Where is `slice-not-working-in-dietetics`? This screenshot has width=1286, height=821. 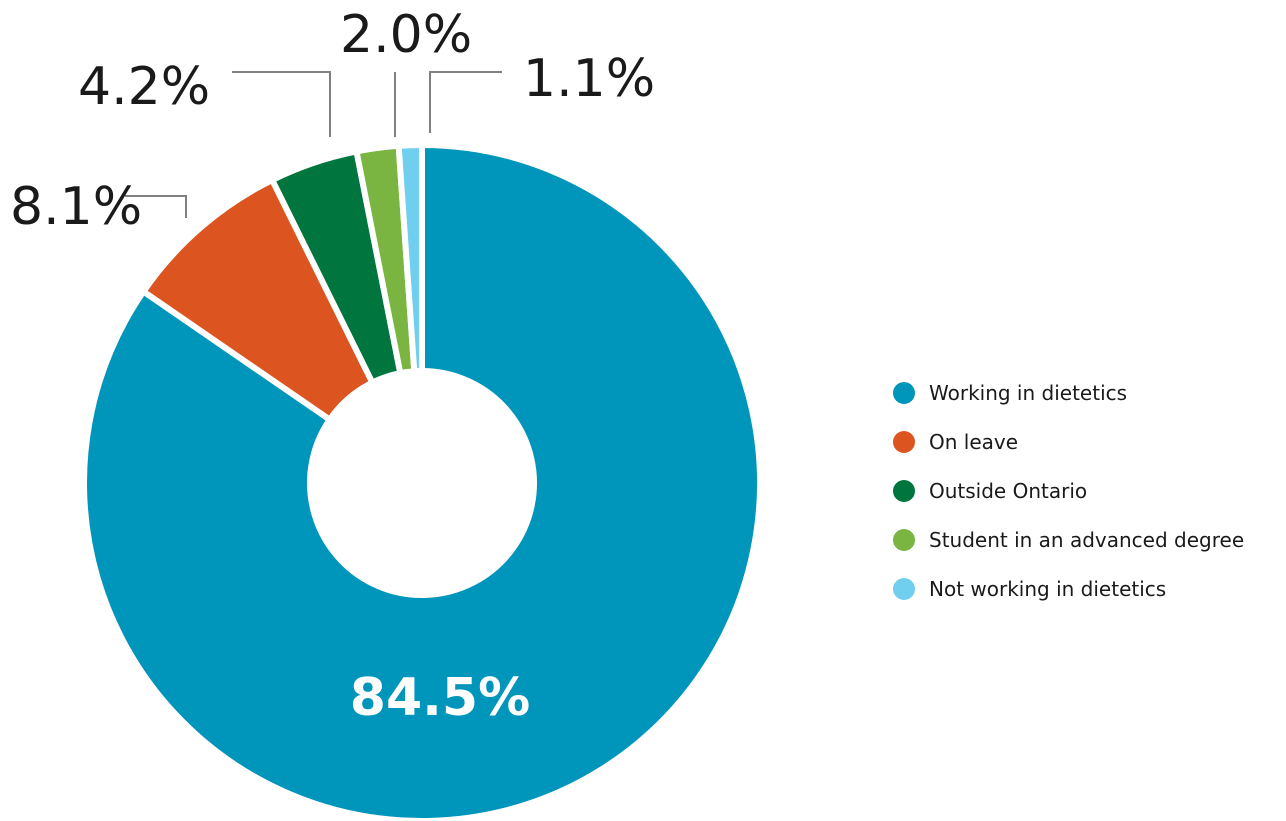 slice-not-working-in-dietetics is located at coordinates (410, 258).